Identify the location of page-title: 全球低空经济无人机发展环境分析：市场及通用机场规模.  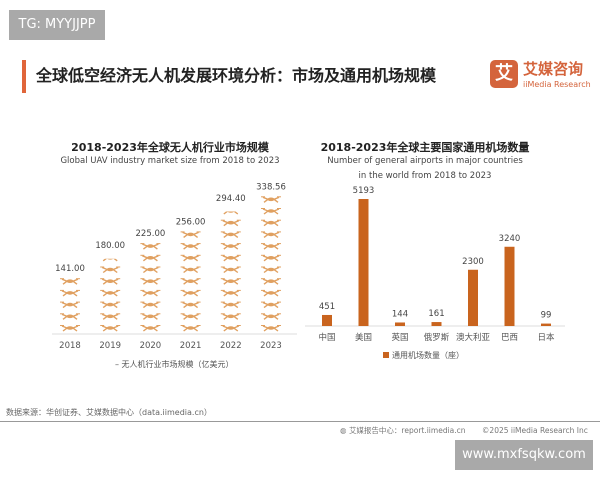
(236, 75).